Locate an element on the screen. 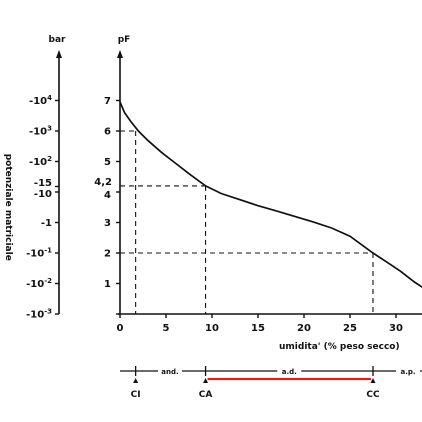 This screenshot has height=422, width=422. class-label-0: and. is located at coordinates (169, 372).